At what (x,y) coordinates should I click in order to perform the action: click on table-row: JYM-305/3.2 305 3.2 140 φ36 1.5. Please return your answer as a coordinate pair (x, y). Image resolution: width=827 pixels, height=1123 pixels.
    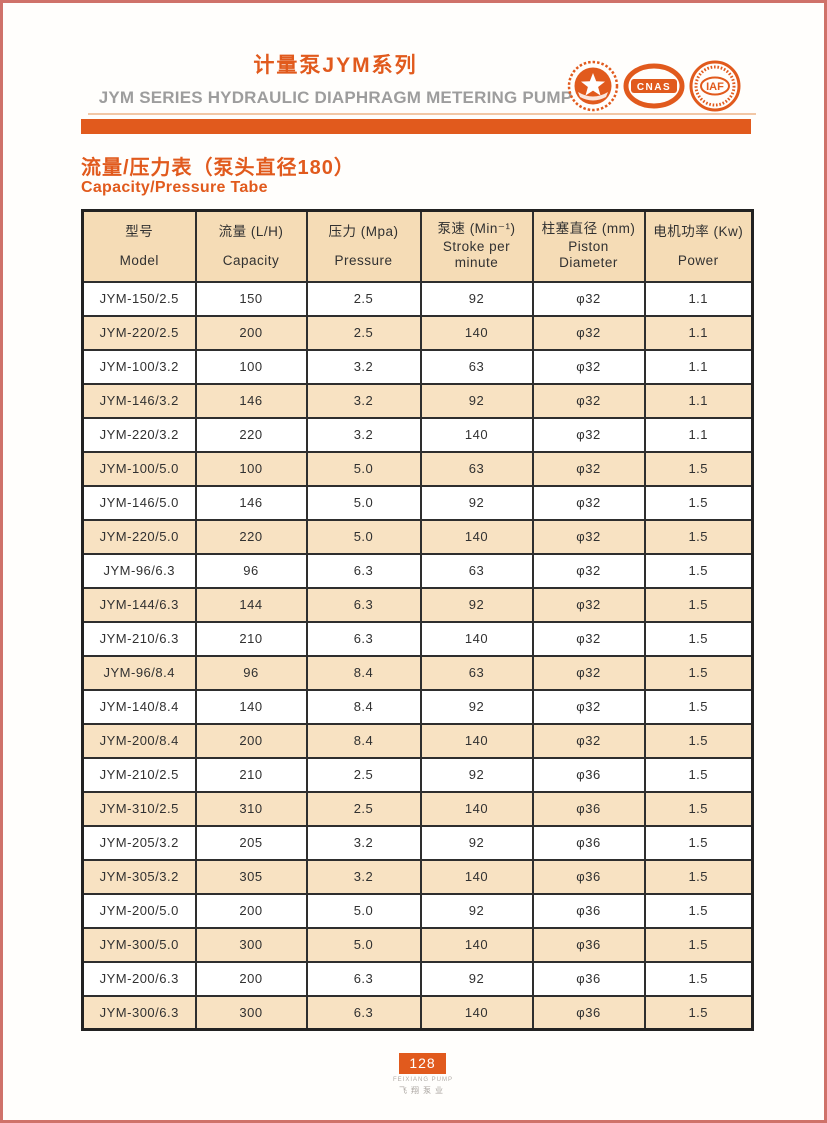
    Looking at the image, I should click on (417, 876).